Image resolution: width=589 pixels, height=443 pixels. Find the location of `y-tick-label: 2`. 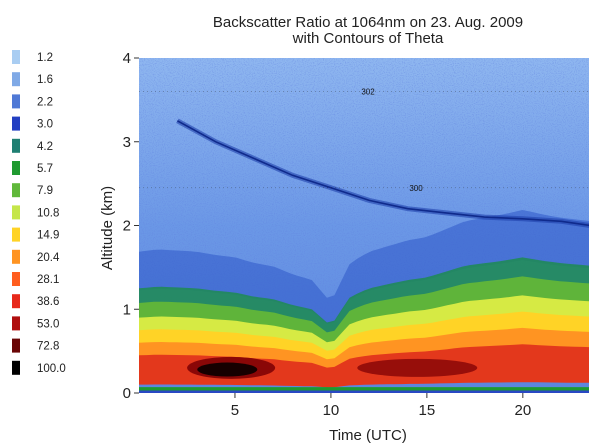

y-tick-label: 2 is located at coordinates (127, 226).